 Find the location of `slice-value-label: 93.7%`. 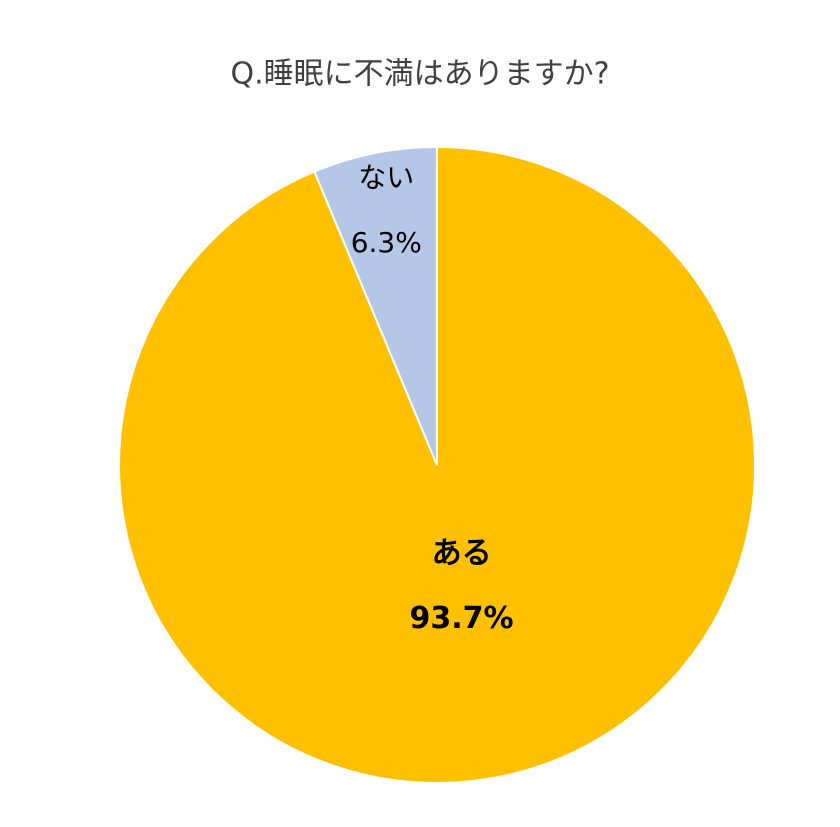

slice-value-label: 93.7% is located at coordinates (462, 618).